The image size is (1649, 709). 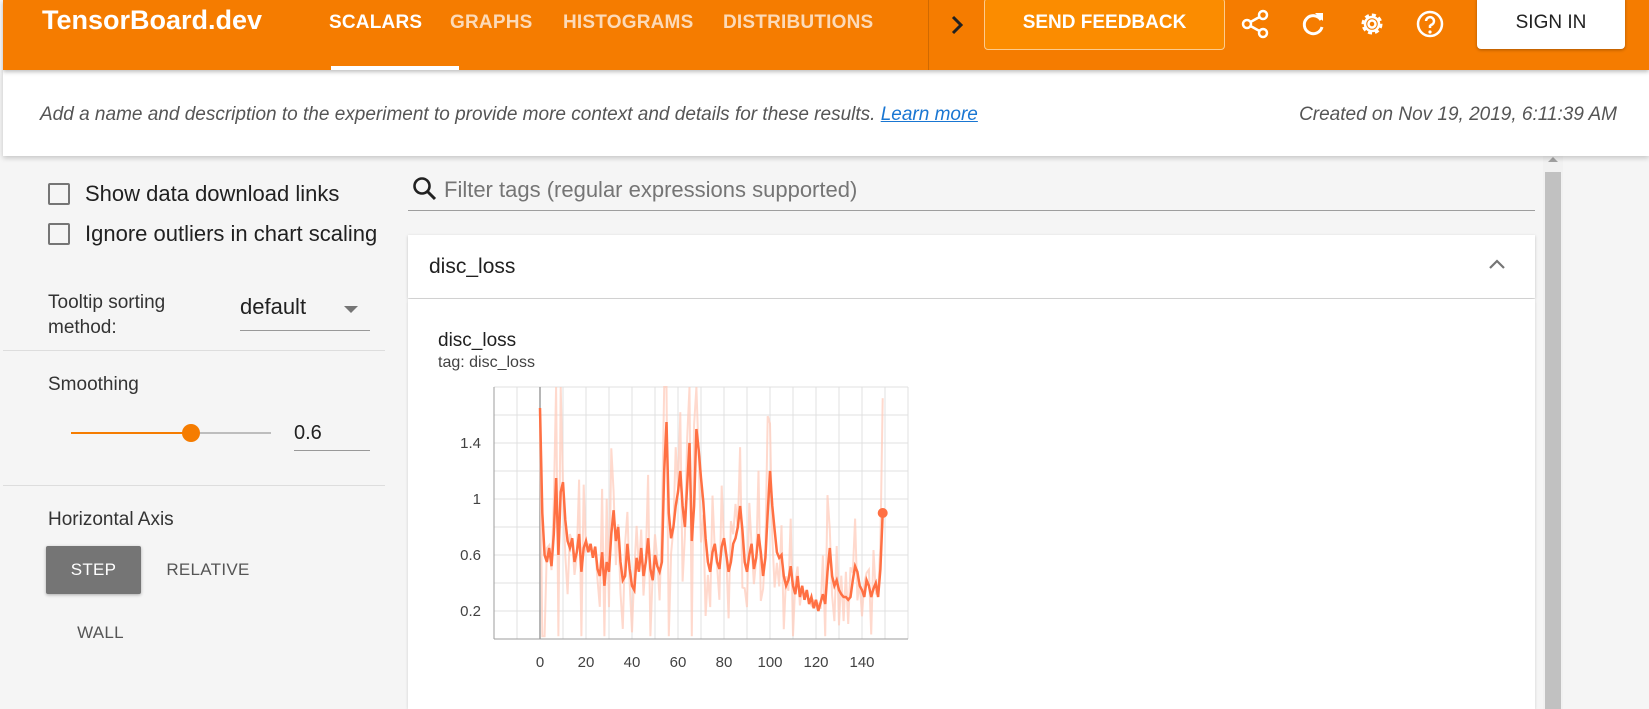 I want to click on sign-in-button: SIGN IN, so click(x=1551, y=24).